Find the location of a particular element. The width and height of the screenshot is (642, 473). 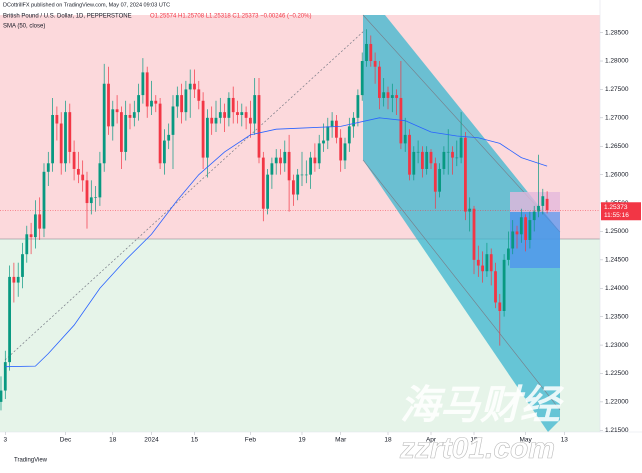

y-tick-label: 1.27500 is located at coordinates (617, 89).